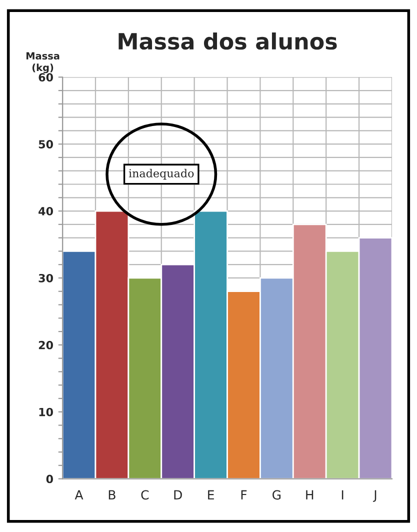  I want to click on x-tick-label: B, so click(112, 495).